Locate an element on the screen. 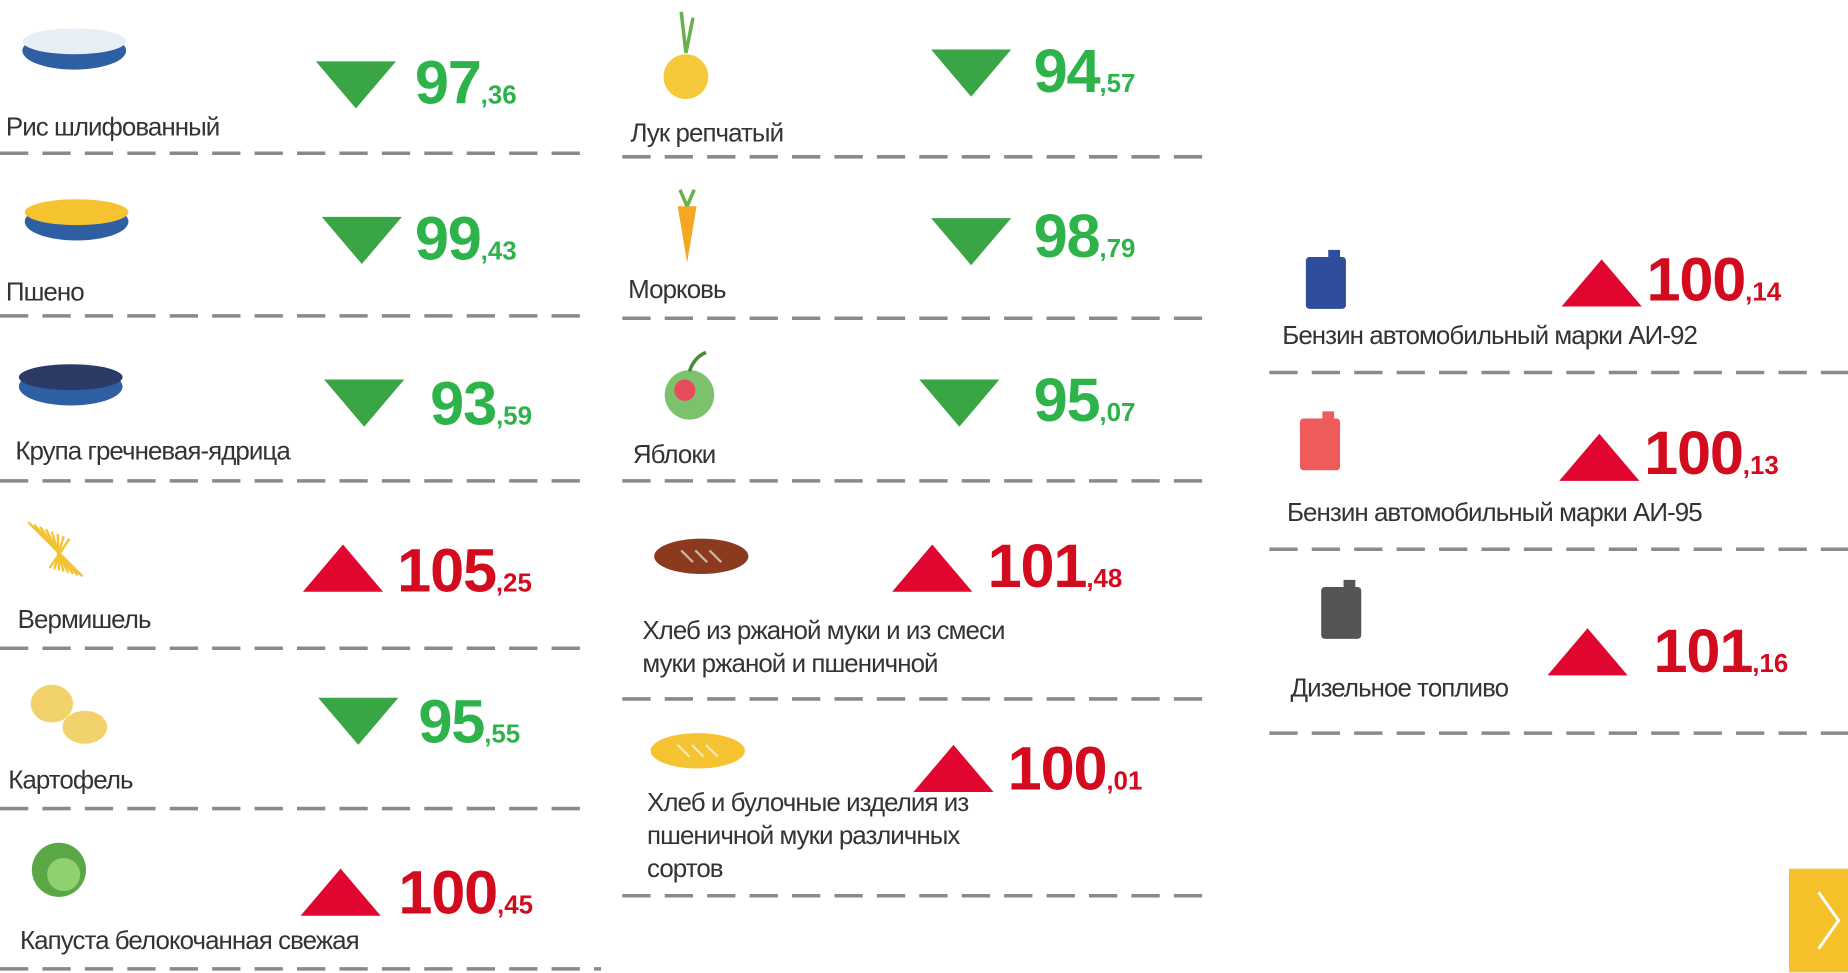  index-frac: ,14 is located at coordinates (1763, 293).